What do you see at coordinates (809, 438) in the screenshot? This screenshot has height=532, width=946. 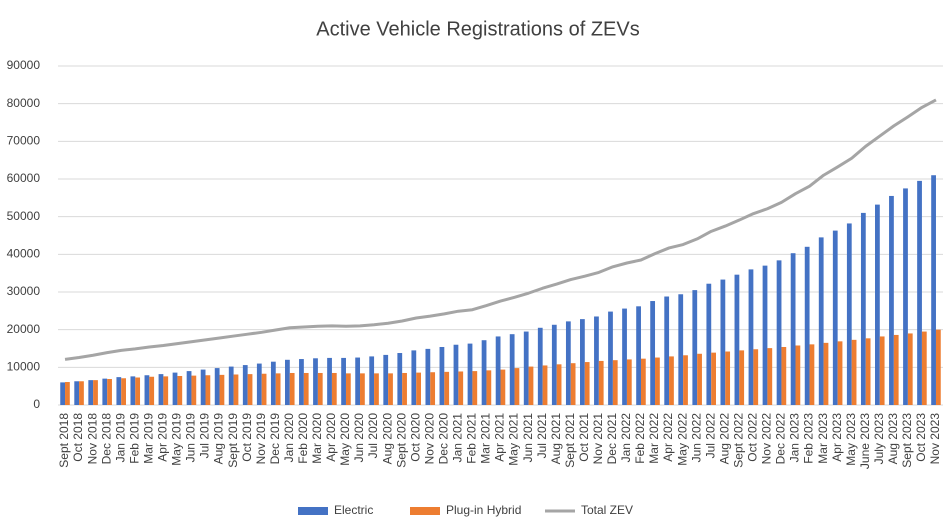 I see `x-tick-label: Feb 2023` at bounding box center [809, 438].